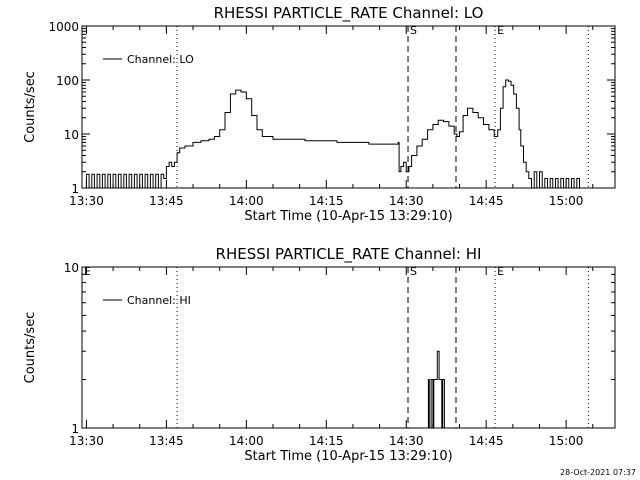  I want to click on chart-title: RHESSI PARTICLE_RATE Channel: HI, so click(349, 254).